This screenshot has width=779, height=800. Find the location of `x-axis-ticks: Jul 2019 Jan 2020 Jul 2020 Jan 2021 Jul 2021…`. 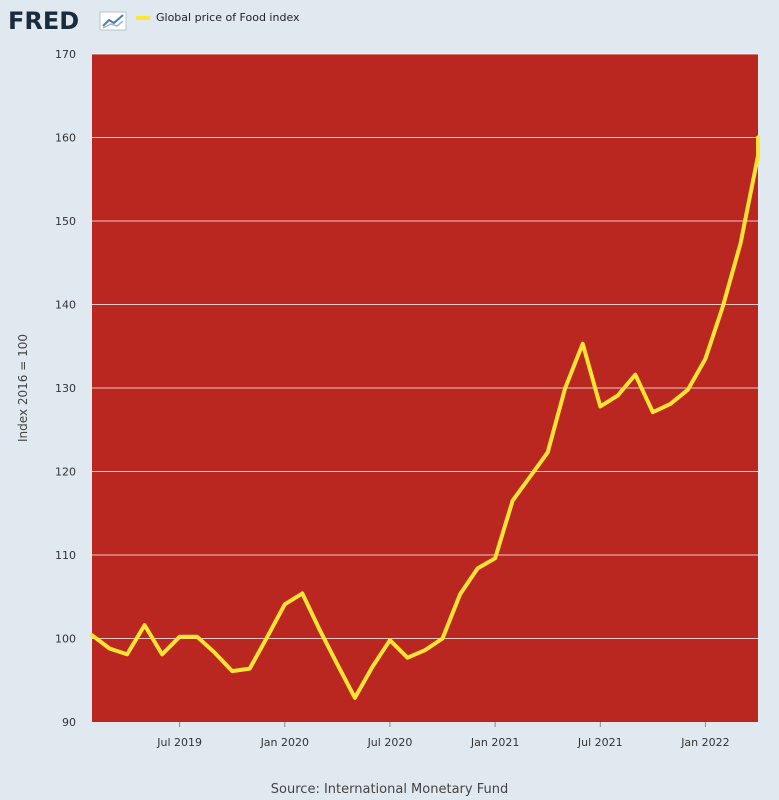

x-axis-ticks: Jul 2019 Jan 2020 Jul 2020 Jan 2021 Jul 2021… is located at coordinates (443, 735).